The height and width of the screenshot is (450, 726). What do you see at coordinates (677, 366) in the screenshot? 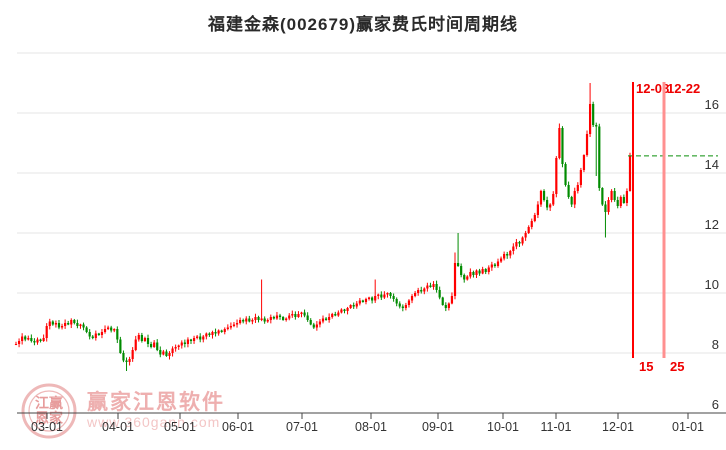
I see `cycle-count-label: 25` at bounding box center [677, 366].